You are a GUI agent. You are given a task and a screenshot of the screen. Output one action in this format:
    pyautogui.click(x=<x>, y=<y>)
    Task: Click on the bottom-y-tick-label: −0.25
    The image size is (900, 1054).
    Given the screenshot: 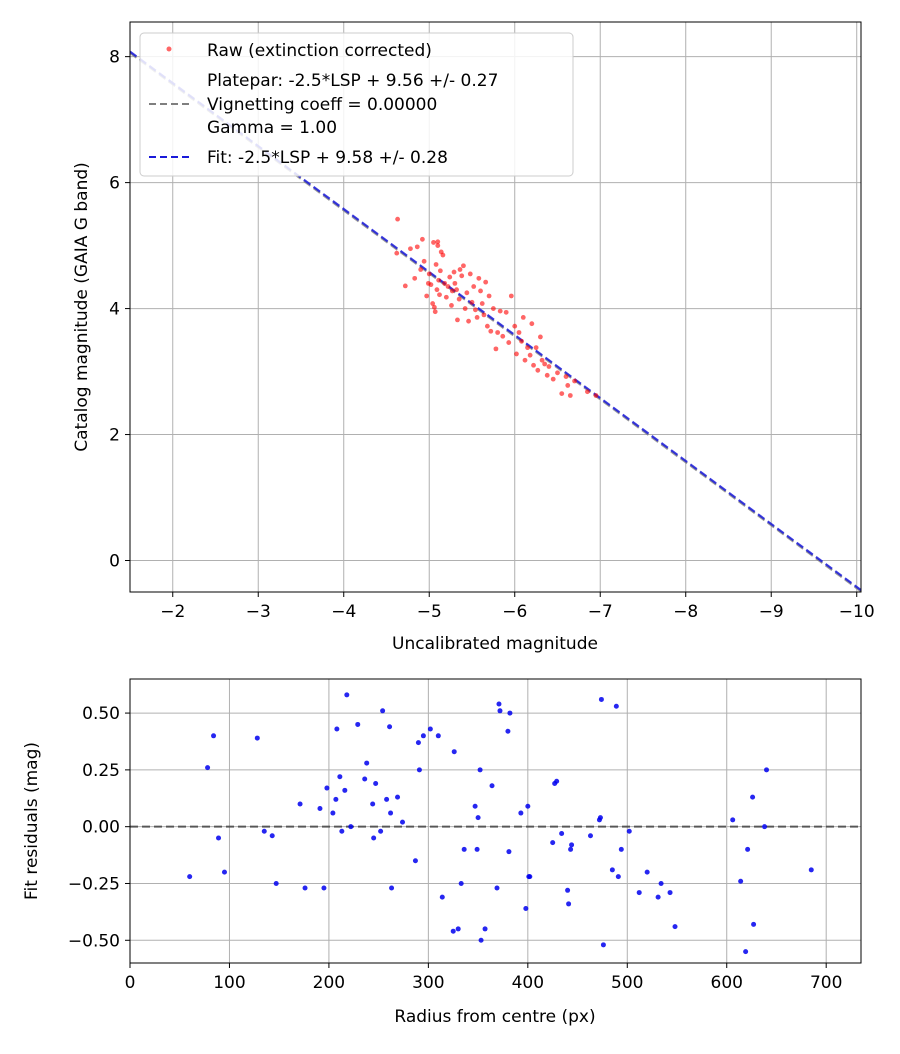 What is the action you would take?
    pyautogui.click(x=94, y=884)
    